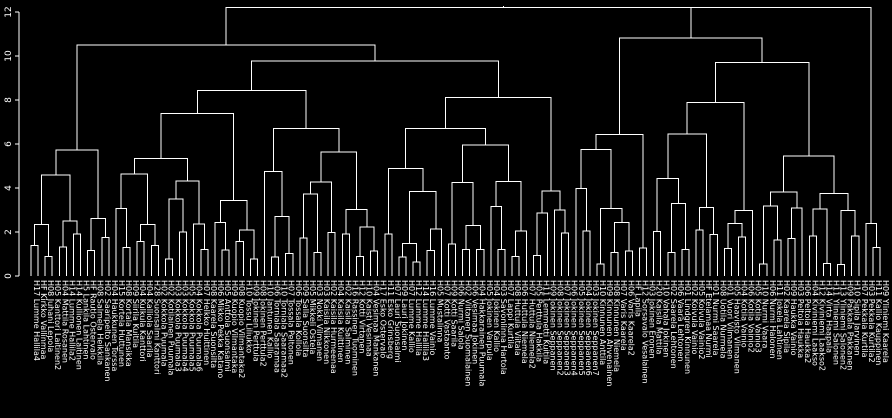  I want to click on leaf-label: H07 Lauri Suonsalmi, so click(397, 321).